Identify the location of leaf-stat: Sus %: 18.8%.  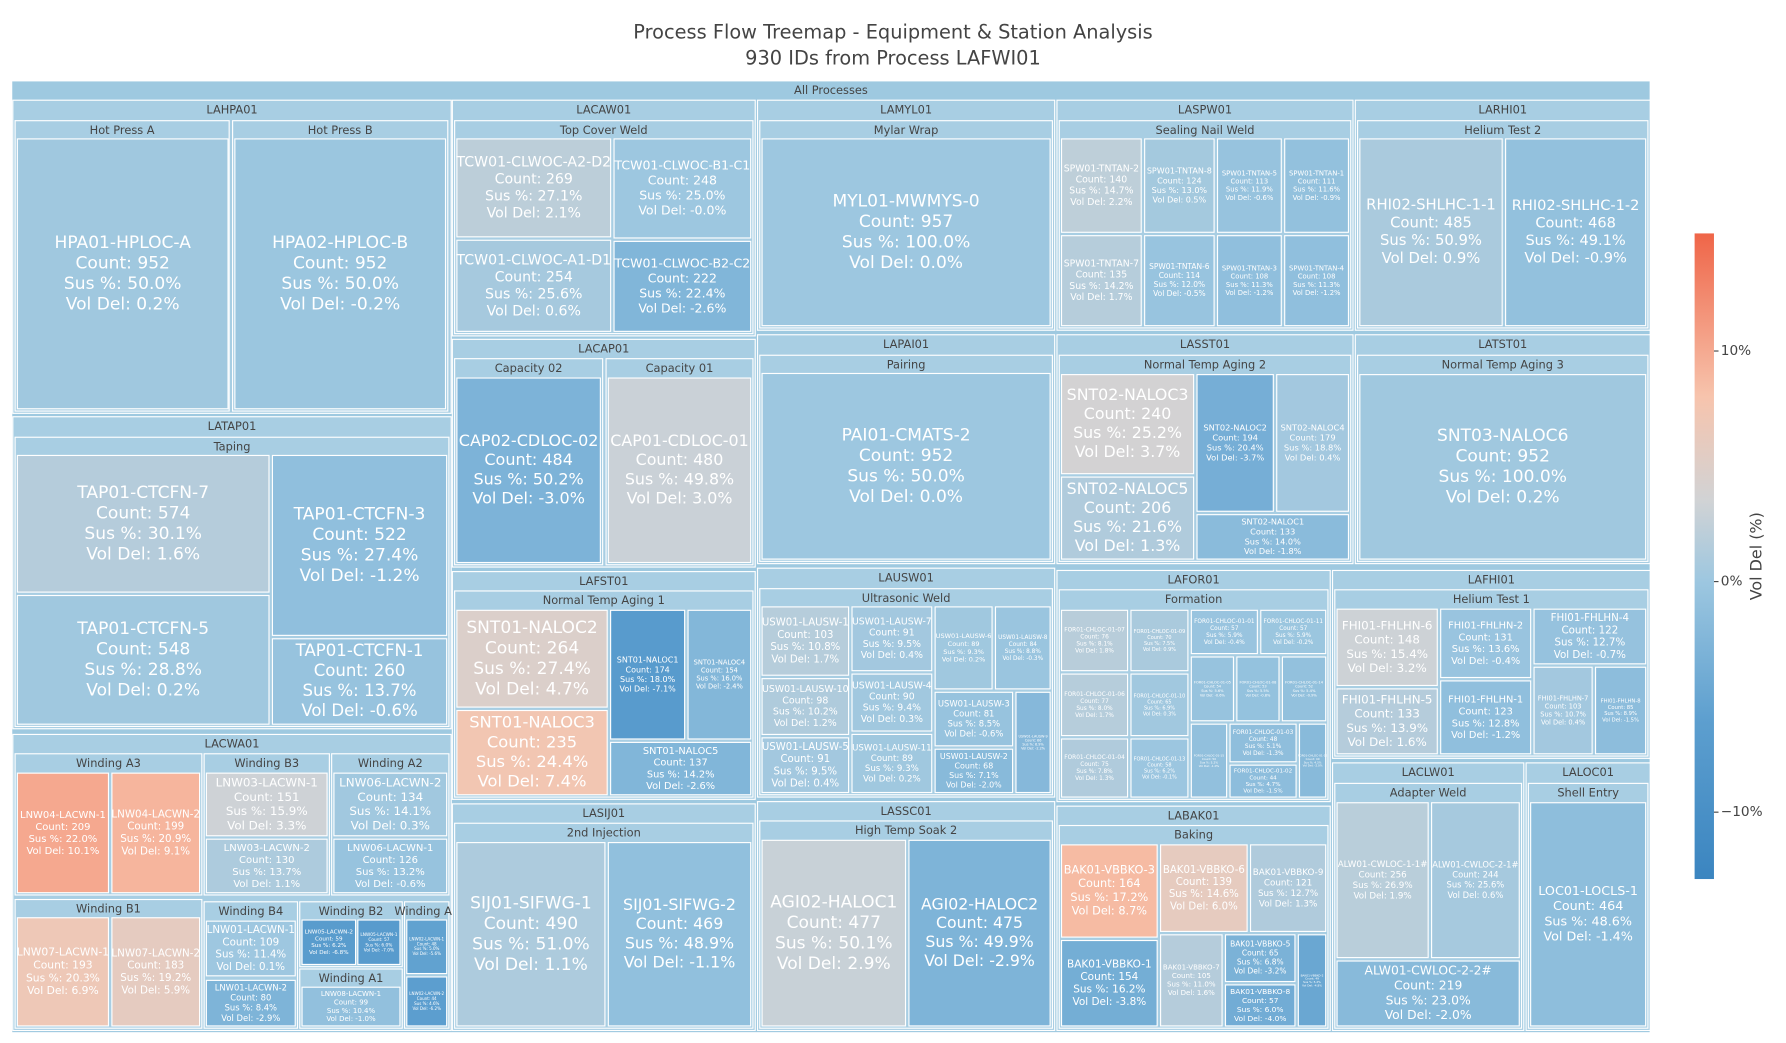
(1312, 447).